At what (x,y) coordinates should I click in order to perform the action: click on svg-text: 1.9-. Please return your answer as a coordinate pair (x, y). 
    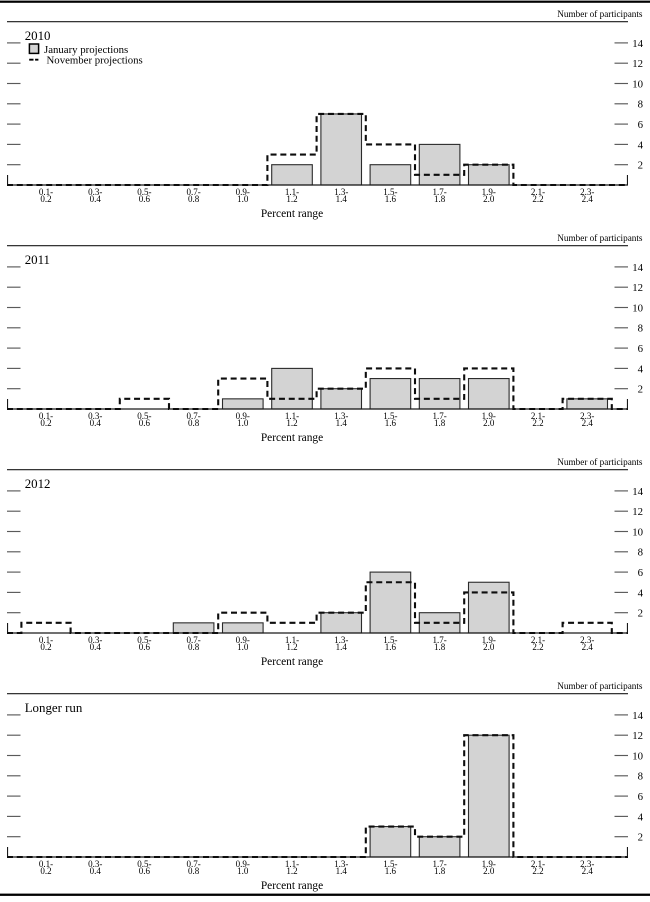
    Looking at the image, I should click on (489, 416).